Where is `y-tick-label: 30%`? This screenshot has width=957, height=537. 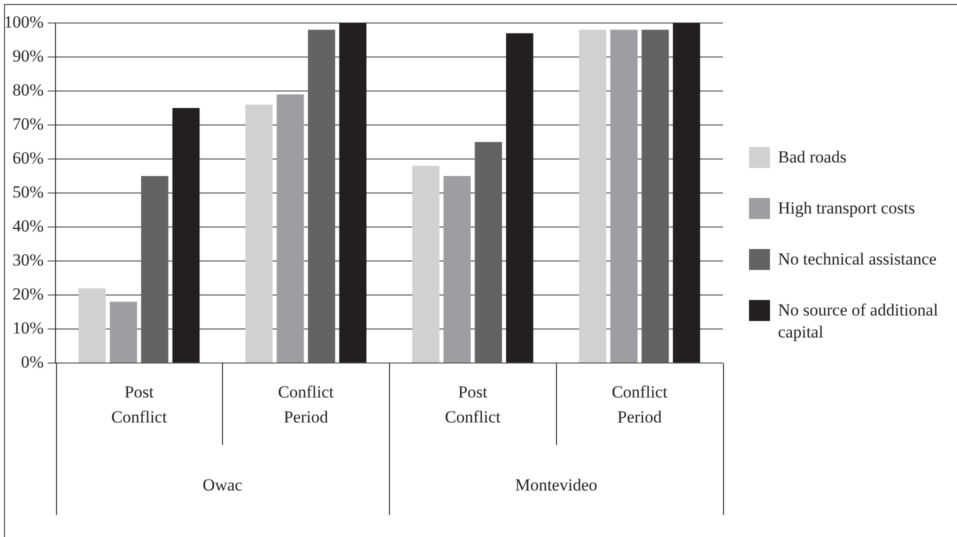 y-tick-label: 30% is located at coordinates (28, 260).